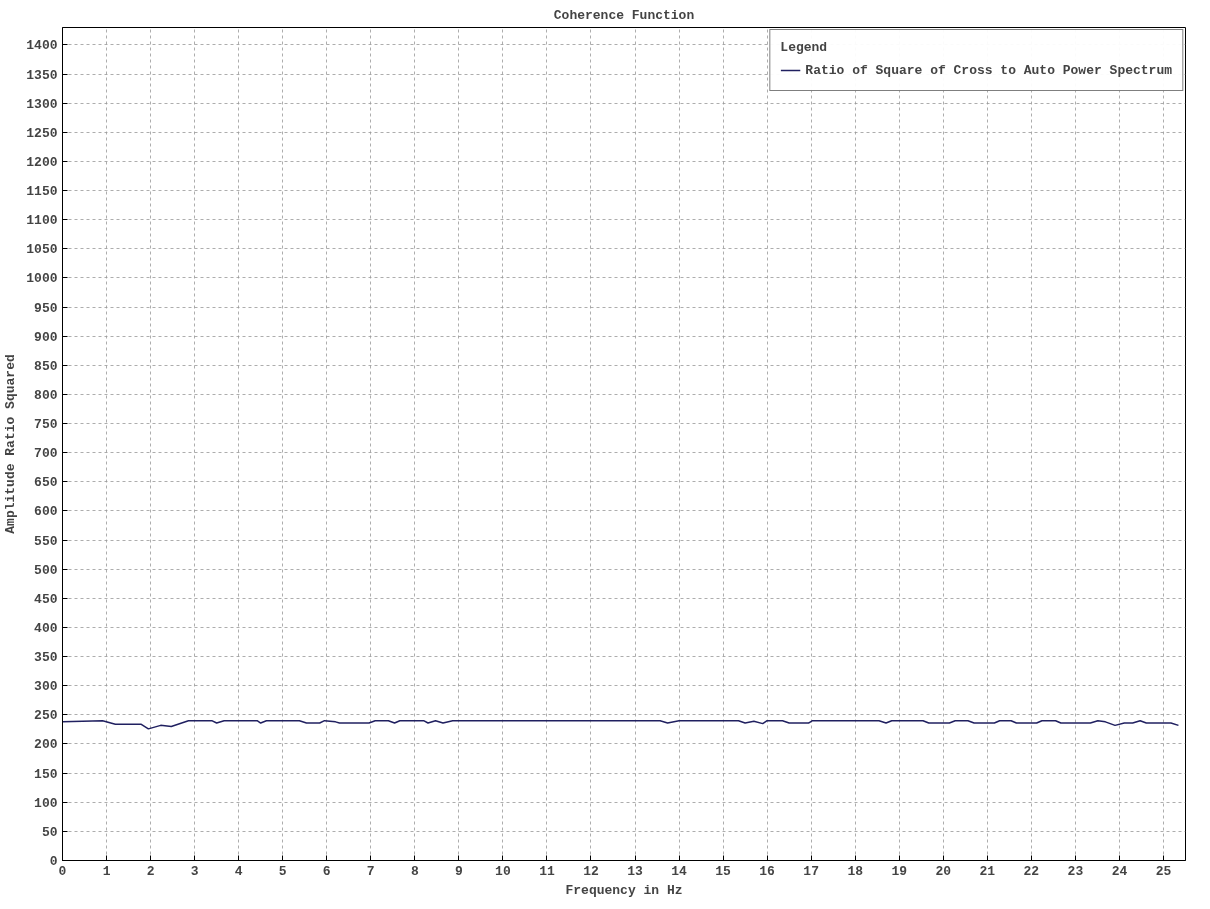 The width and height of the screenshot is (1210, 909). I want to click on y-tick-label: 900, so click(46, 337).